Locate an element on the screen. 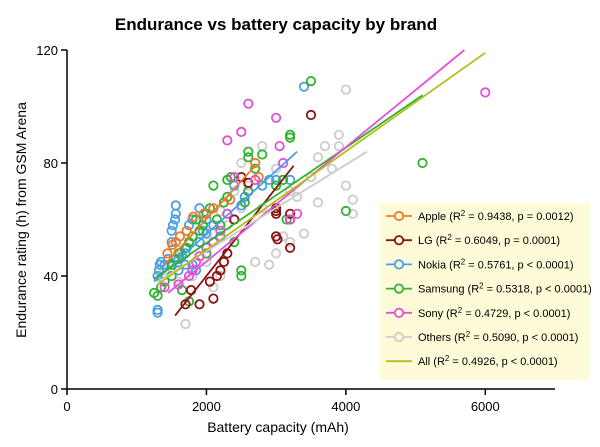 The image size is (600, 447). y-axis-label: Endurance rating (h) from GSM Arena is located at coordinates (21, 220).